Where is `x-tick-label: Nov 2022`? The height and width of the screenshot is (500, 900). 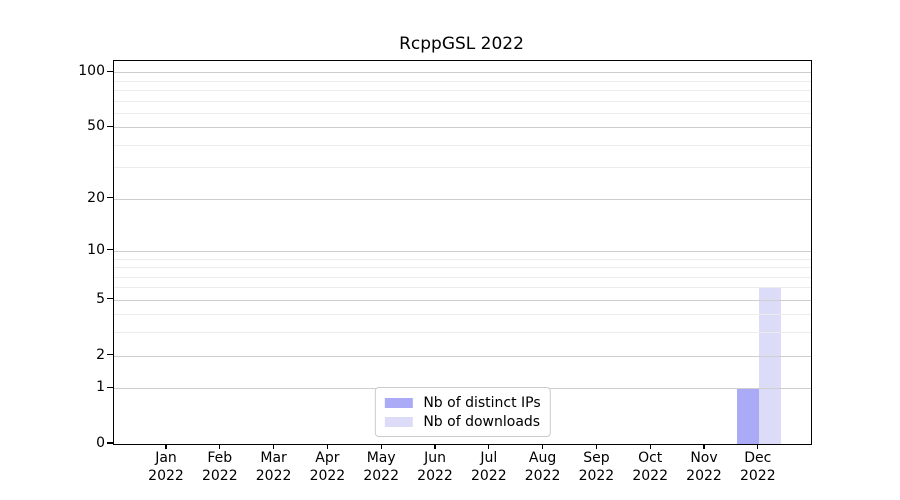 x-tick-label: Nov 2022 is located at coordinates (704, 467).